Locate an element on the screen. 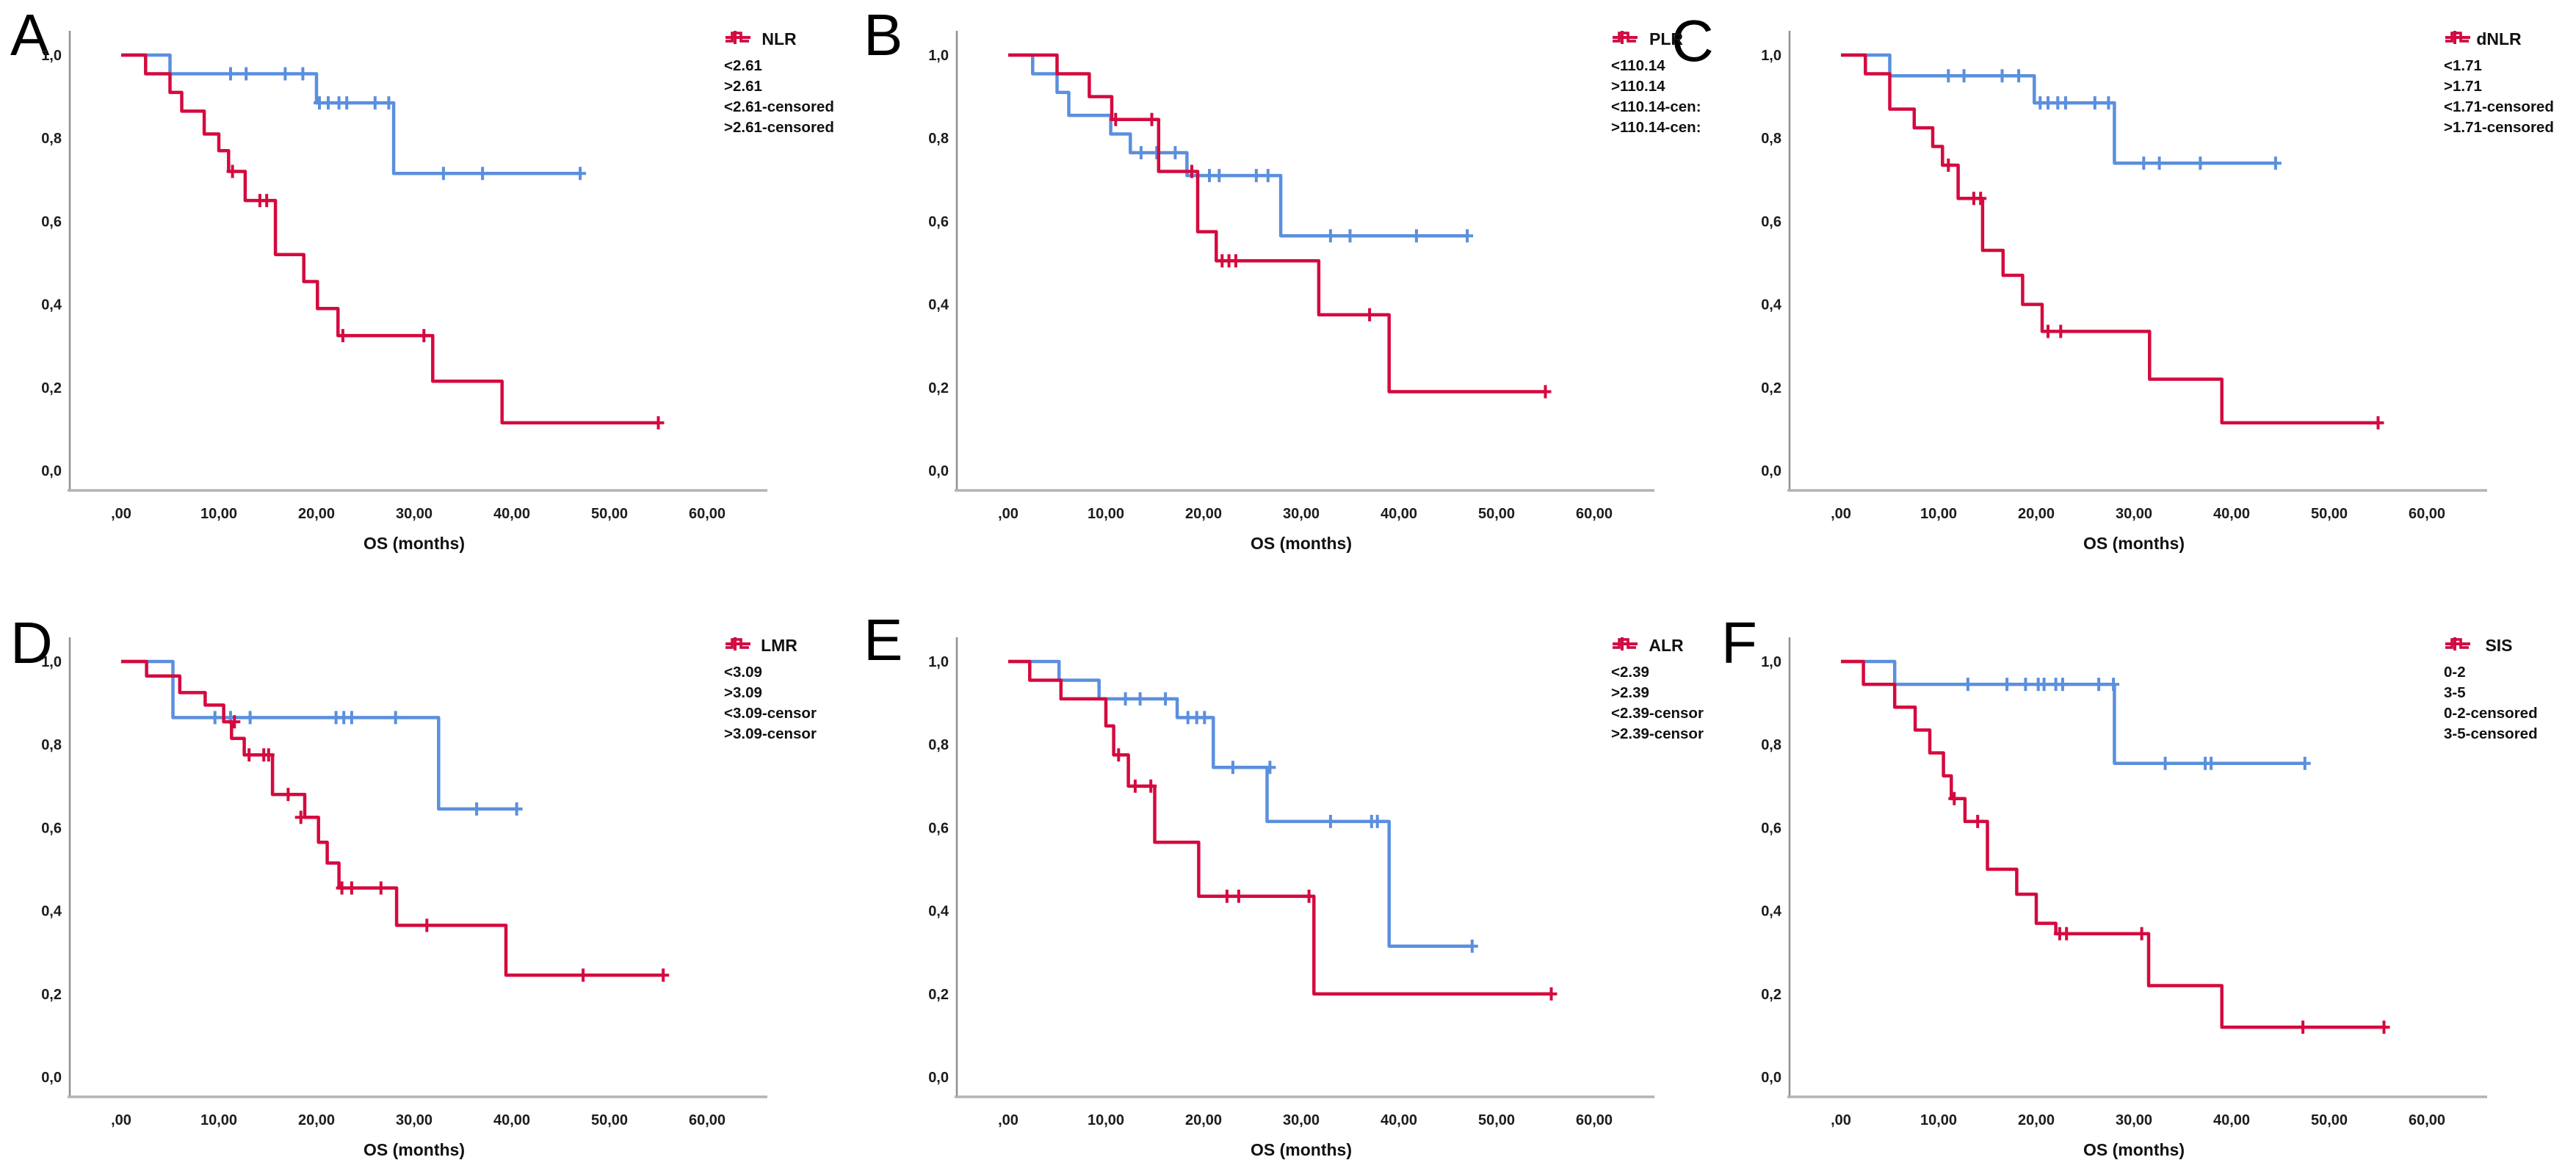  legend-title: NLR is located at coordinates (779, 38).